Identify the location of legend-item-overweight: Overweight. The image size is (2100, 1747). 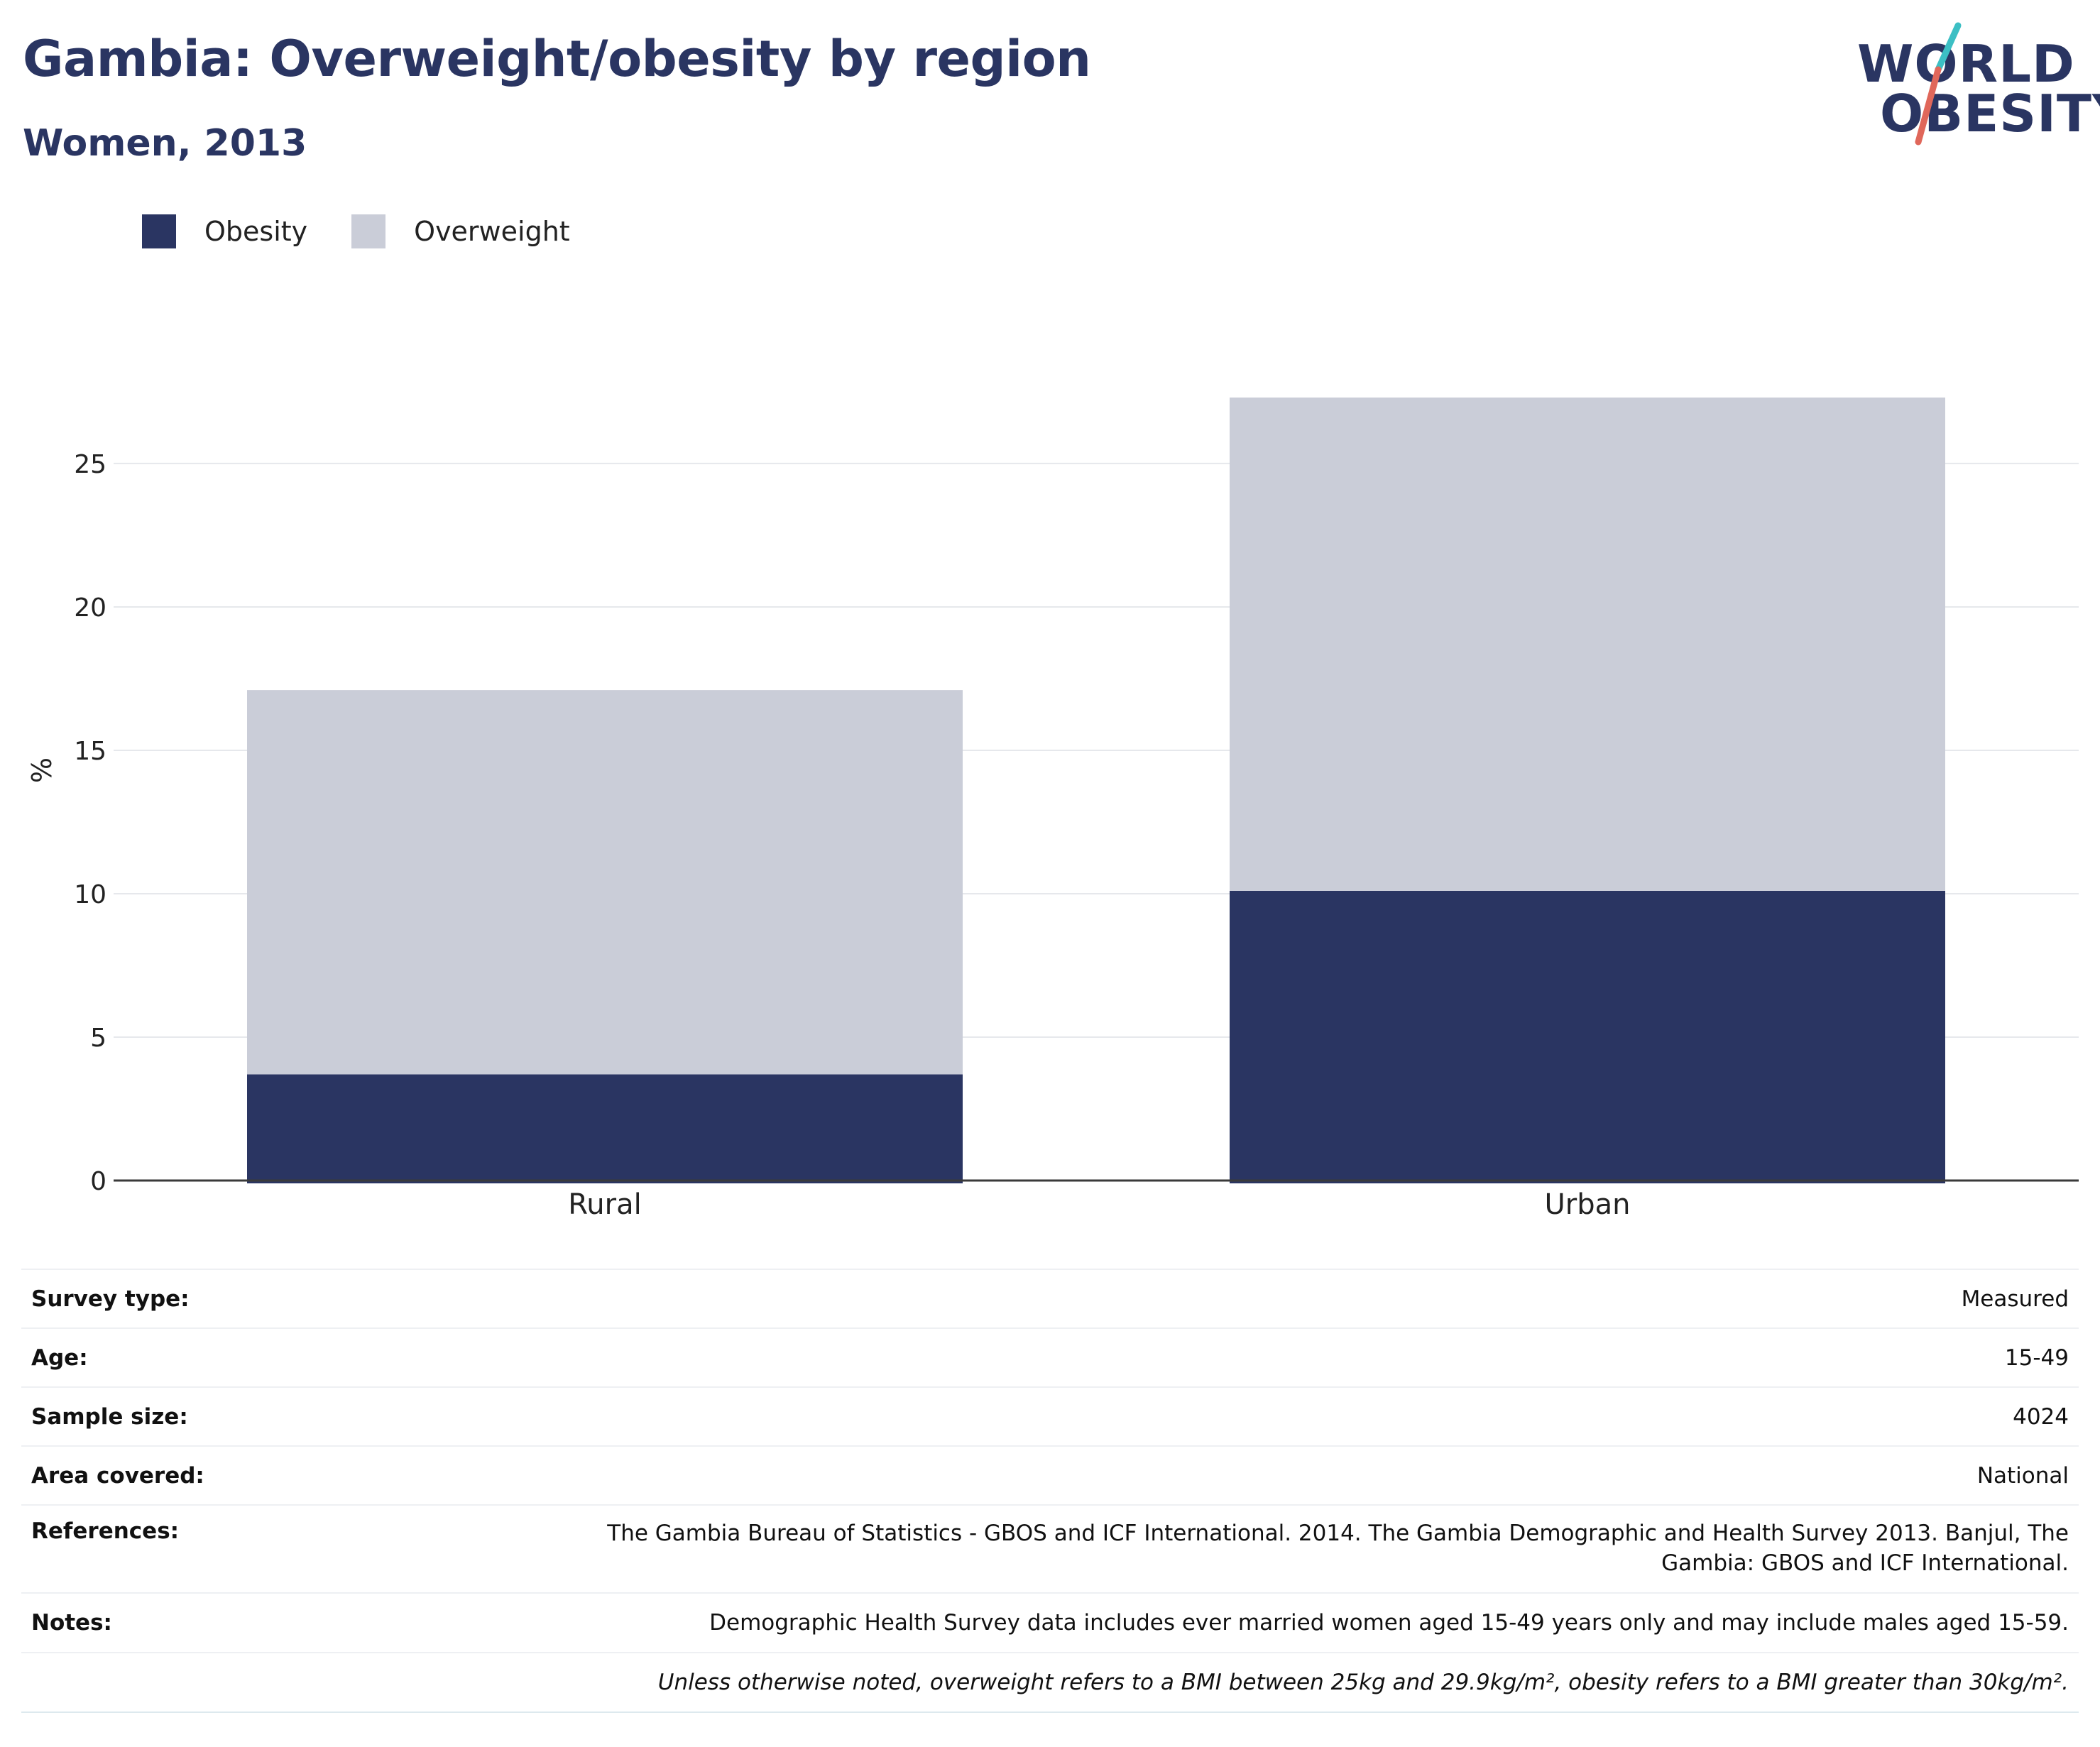
(460, 231).